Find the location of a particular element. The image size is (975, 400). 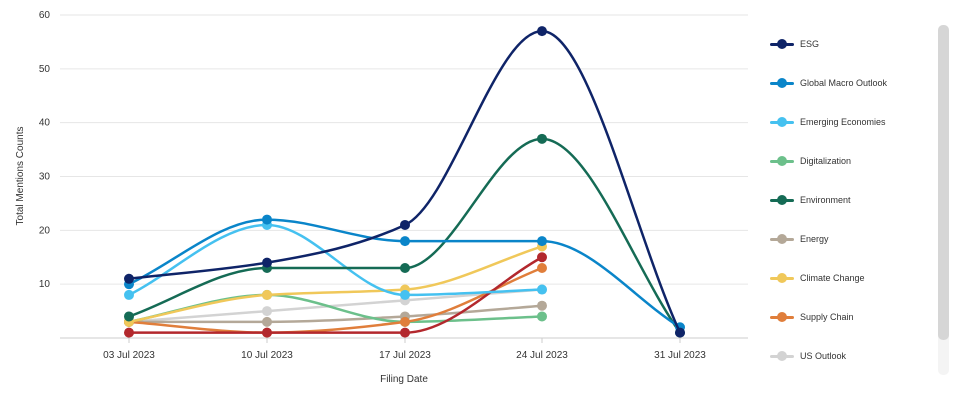

y-axis-ticks: 10 20 30 40 50 60 is located at coordinates (45, 150).